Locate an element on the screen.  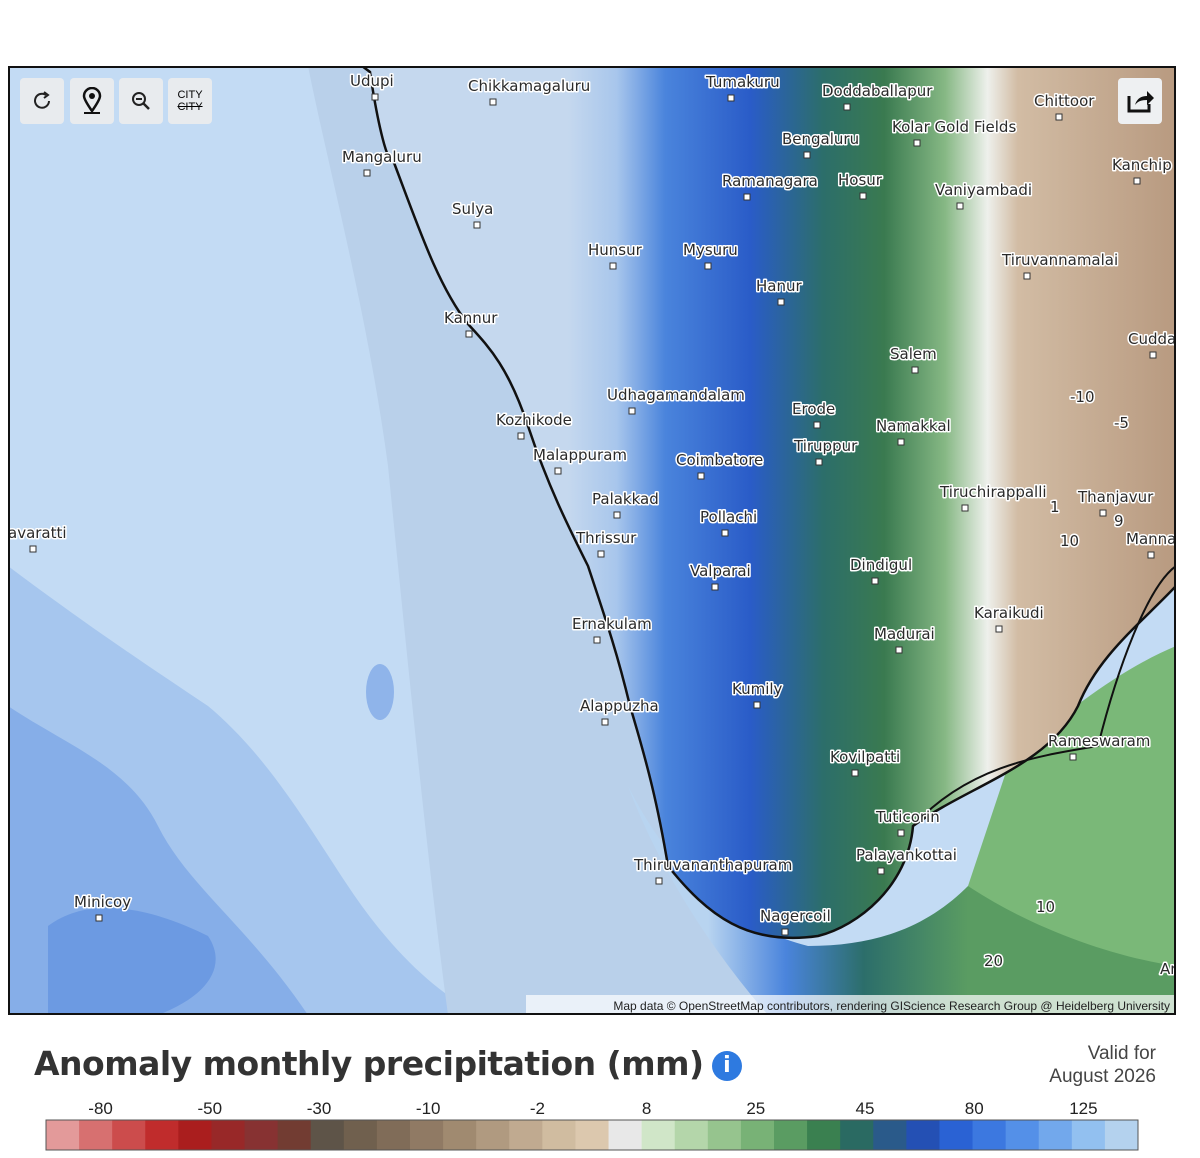
city-label: Namakkal is located at coordinates (913, 426).